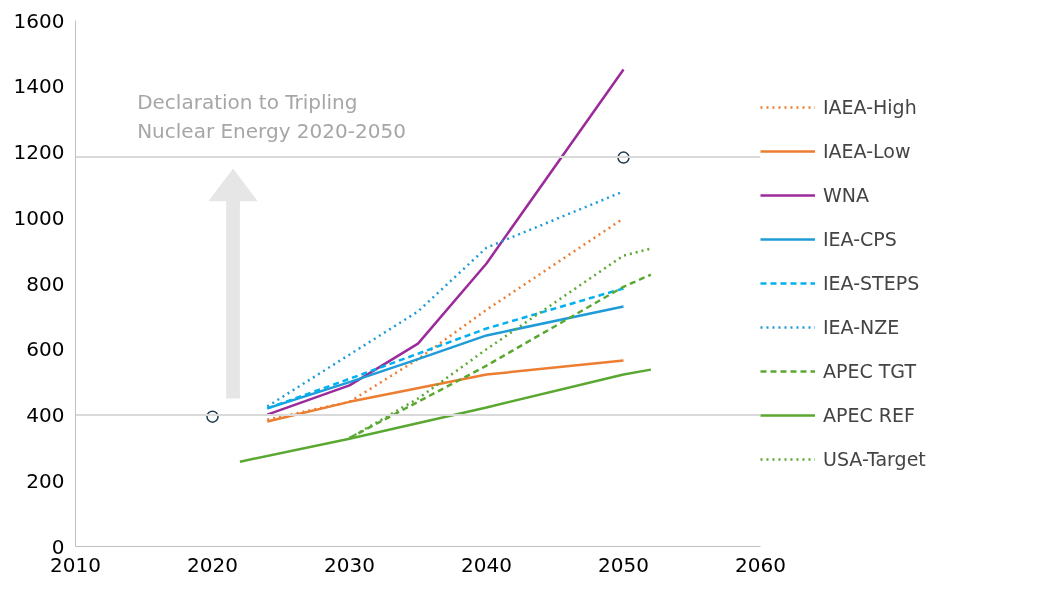 This screenshot has height=598, width=1041. I want to click on y-tick-label: 200, so click(45, 480).